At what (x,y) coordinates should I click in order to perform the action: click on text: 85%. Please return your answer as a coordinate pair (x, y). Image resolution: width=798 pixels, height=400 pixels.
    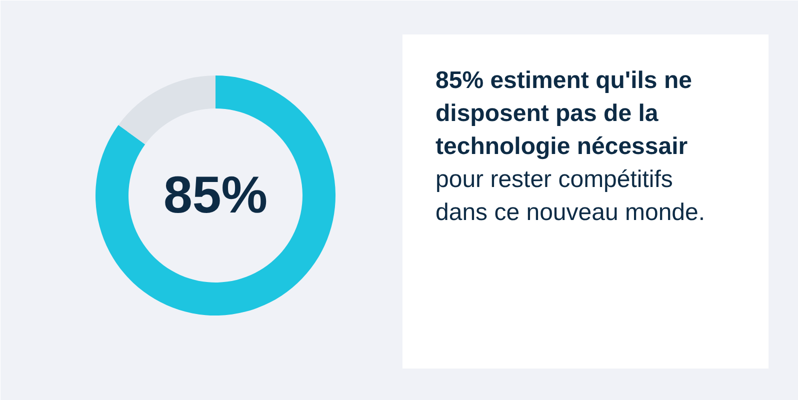
    Looking at the image, I should click on (215, 195).